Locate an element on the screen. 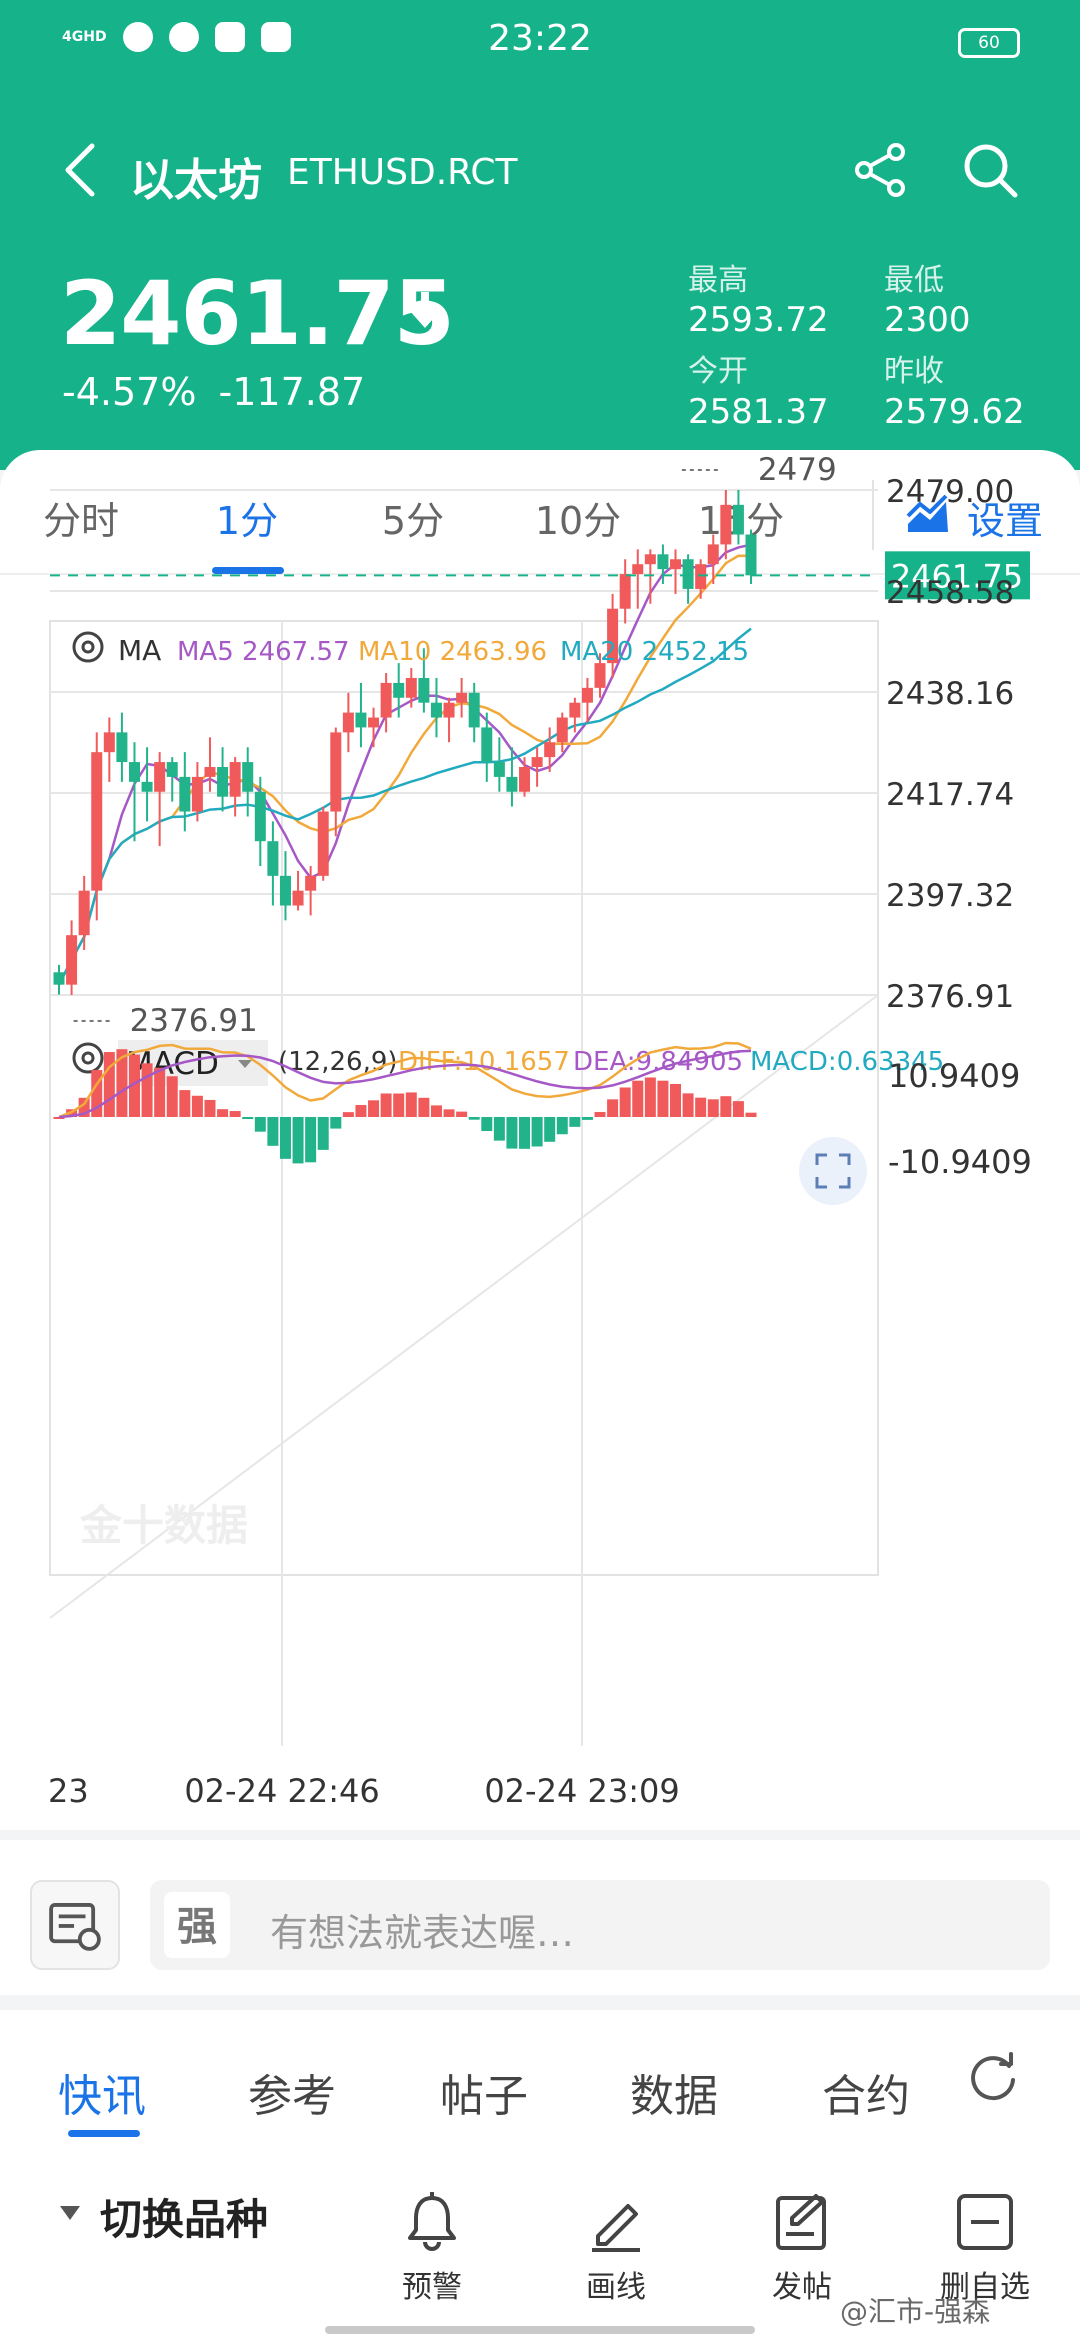 This screenshot has width=1080, height=2340. time-tick-label: 02-24 23:09 is located at coordinates (581, 1791).